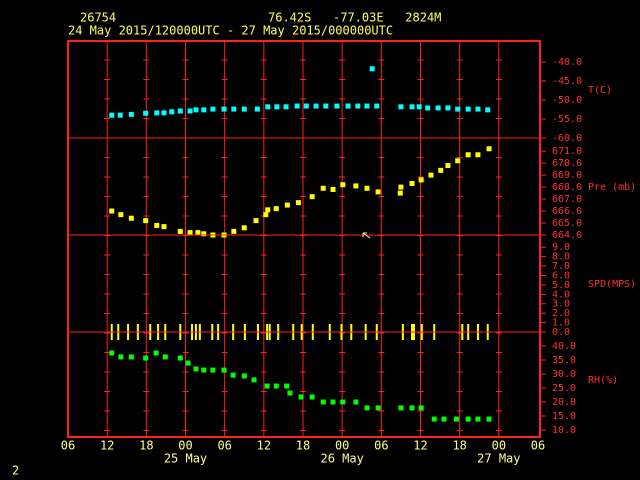 This screenshot has width=640, height=480. I want to click on y-tick-label: 671.0, so click(567, 151).